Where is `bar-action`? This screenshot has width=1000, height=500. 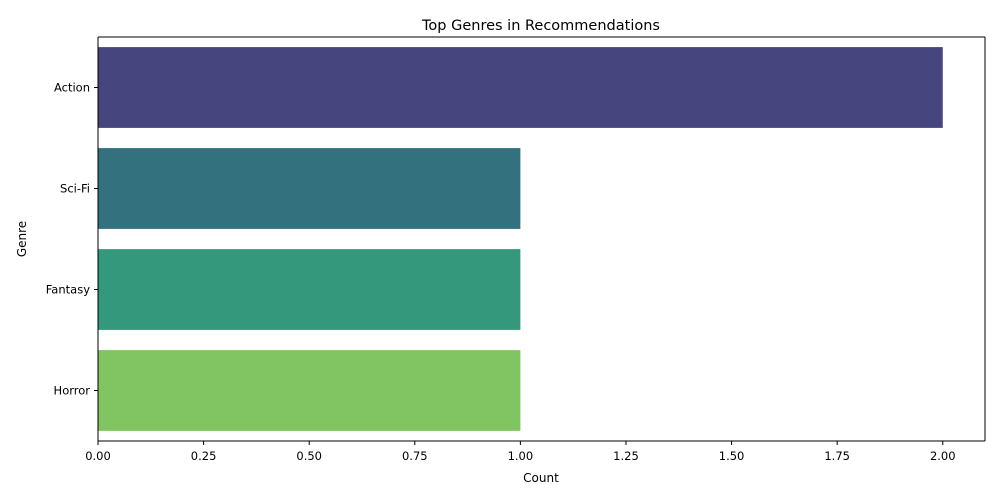 bar-action is located at coordinates (520, 87).